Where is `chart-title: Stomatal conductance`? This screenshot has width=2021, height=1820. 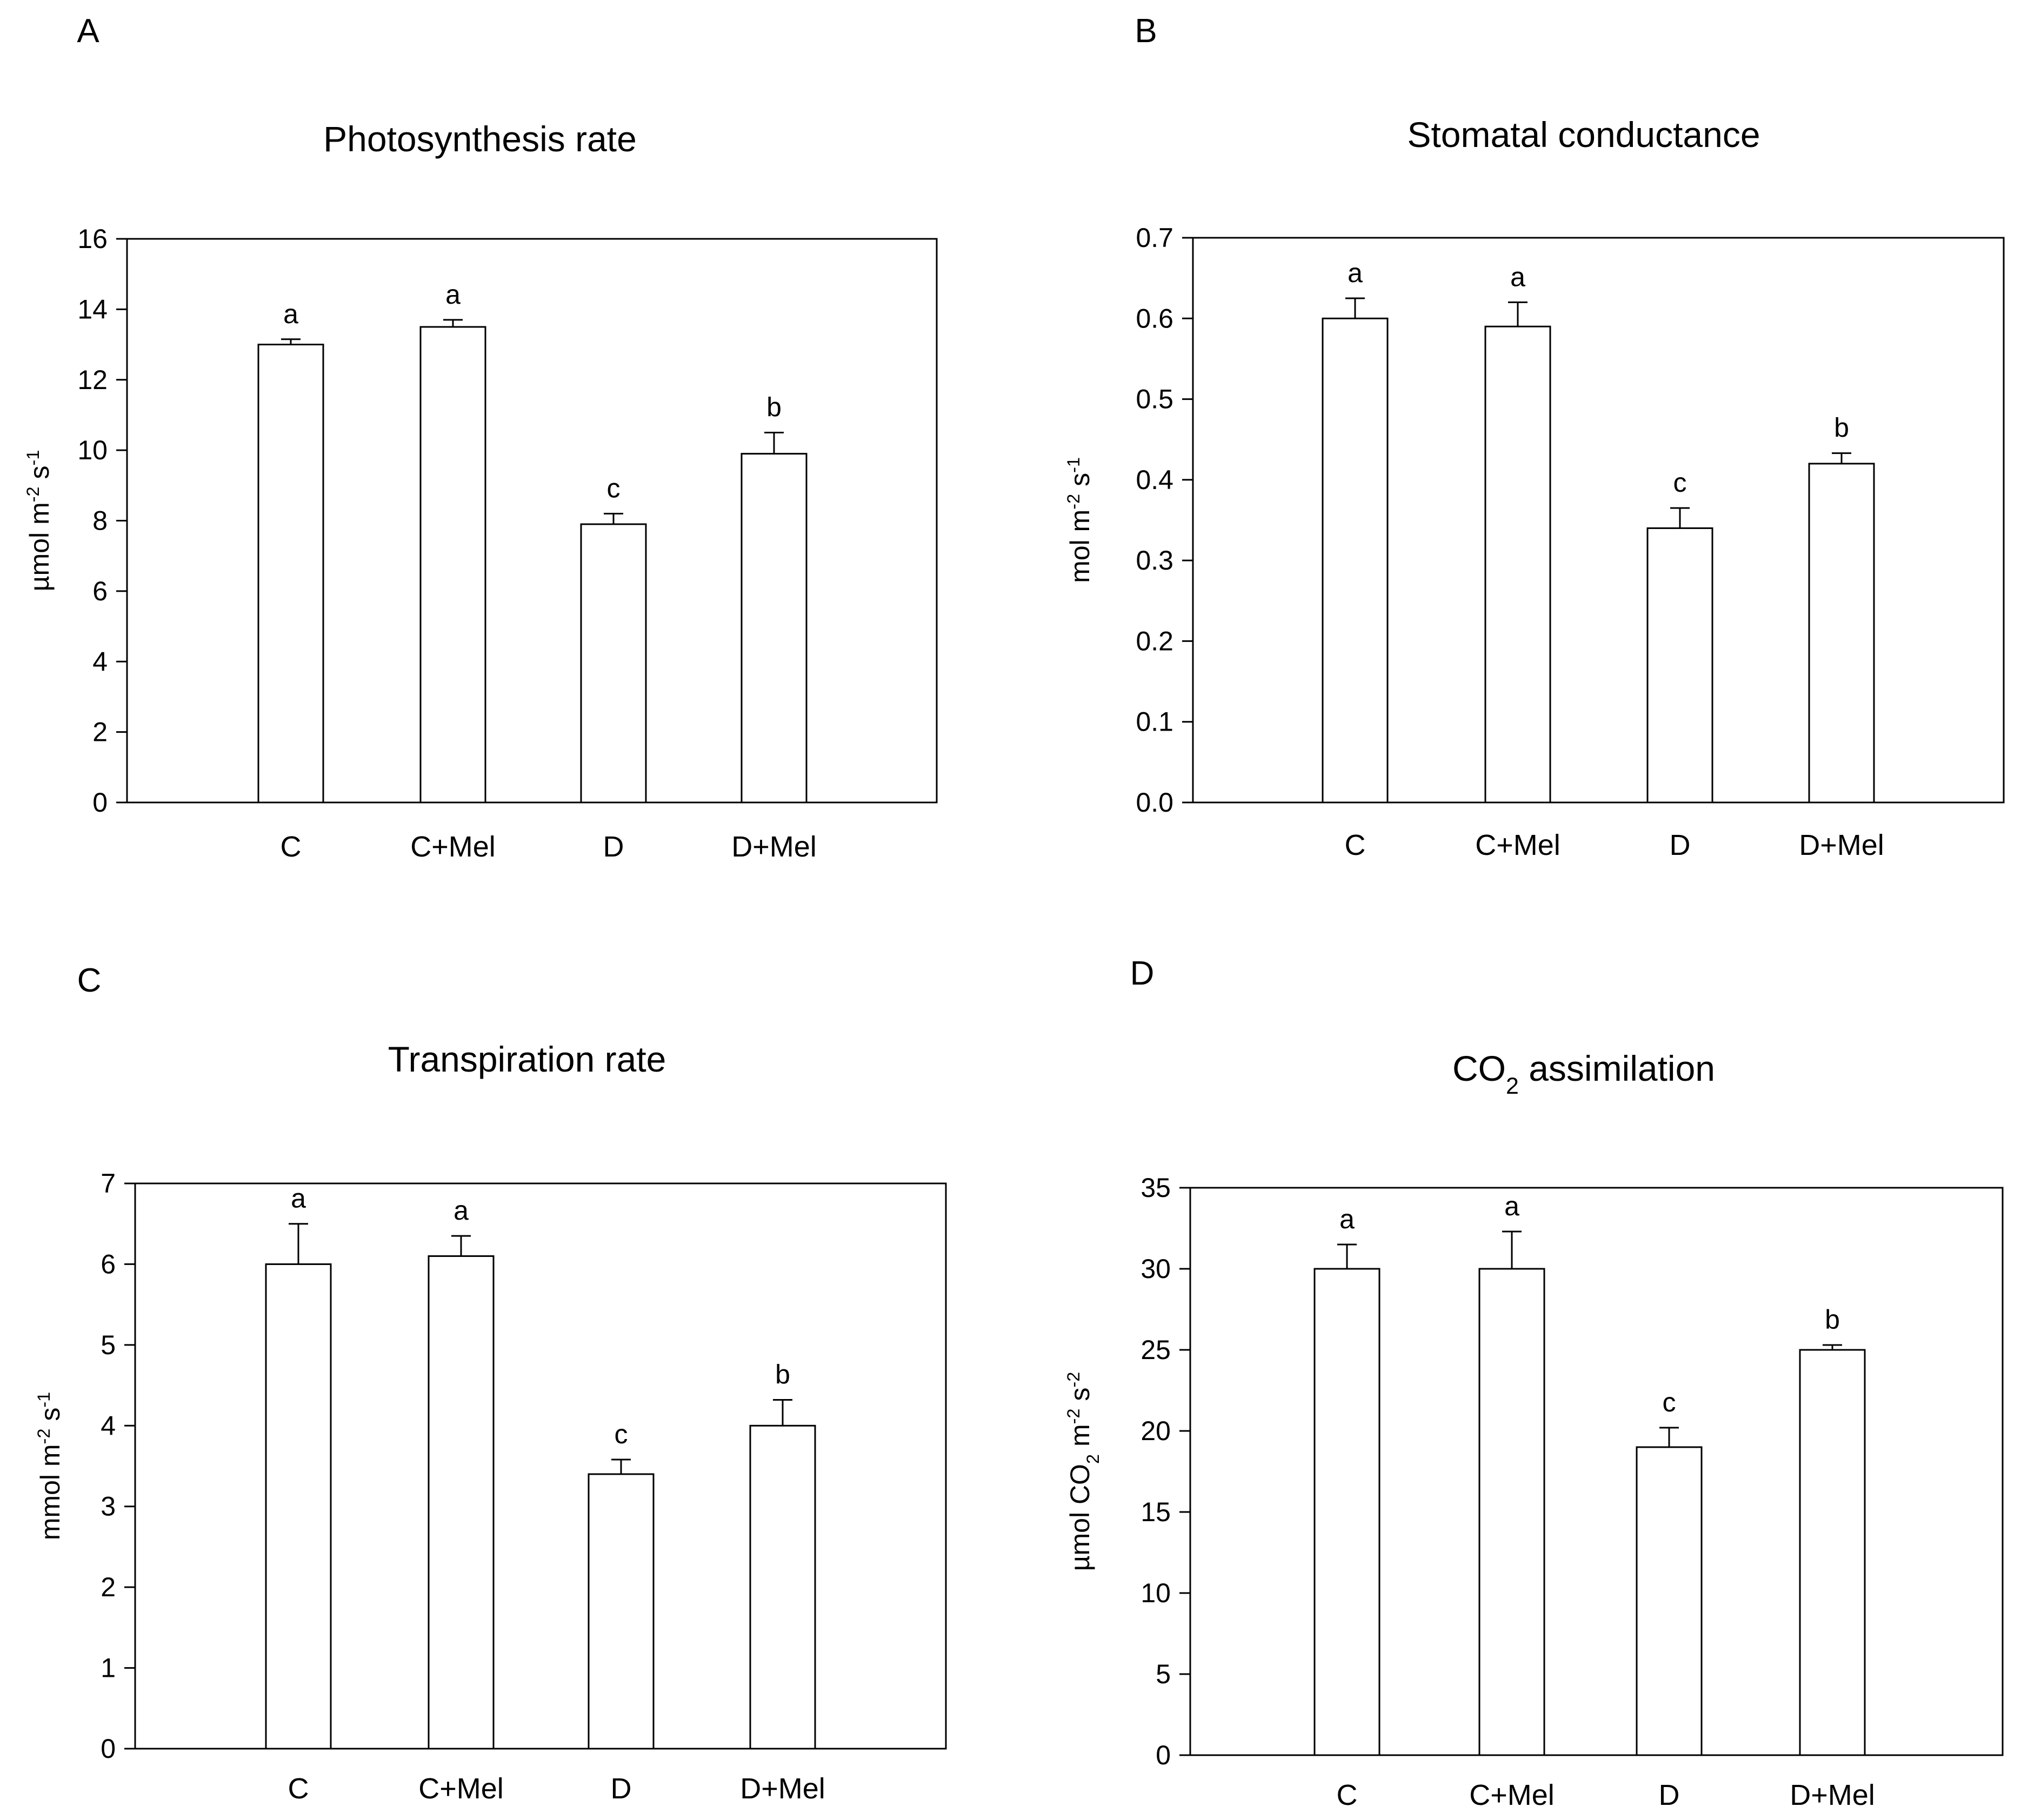
chart-title: Stomatal conductance is located at coordinates (1583, 135).